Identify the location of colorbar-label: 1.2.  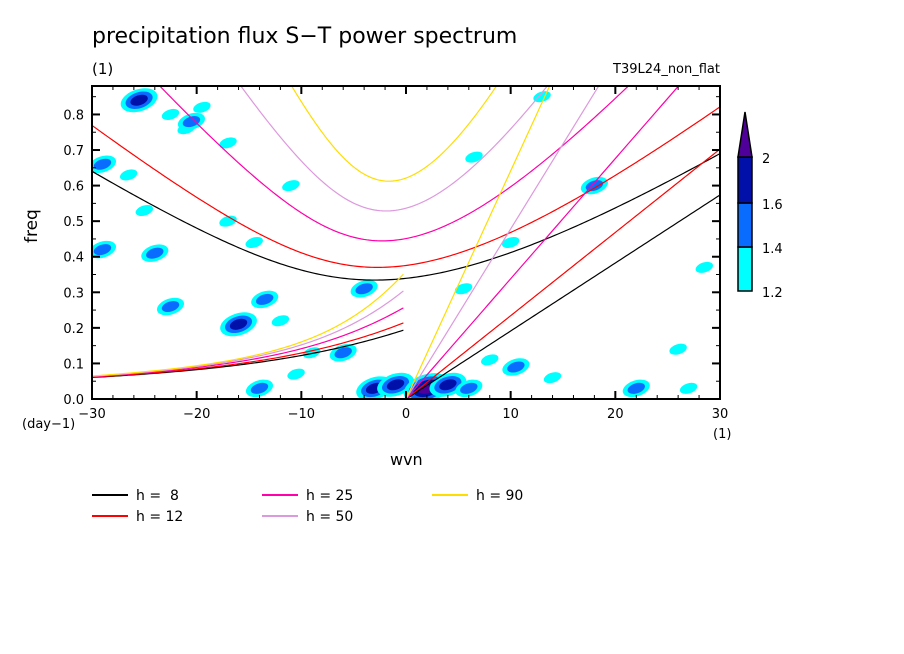
(772, 293).